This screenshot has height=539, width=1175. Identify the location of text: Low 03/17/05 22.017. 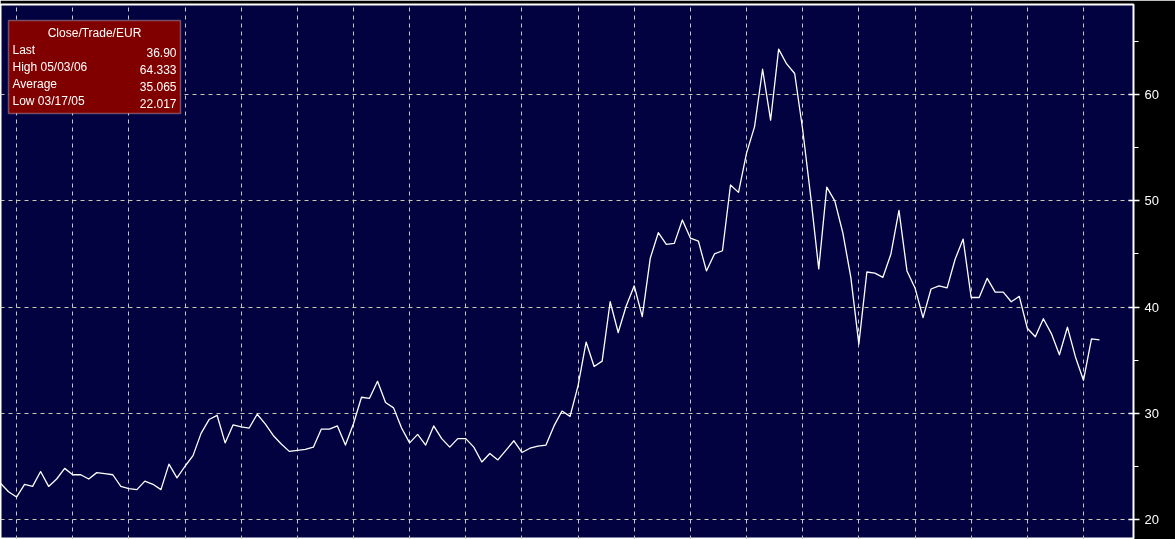
(94, 102).